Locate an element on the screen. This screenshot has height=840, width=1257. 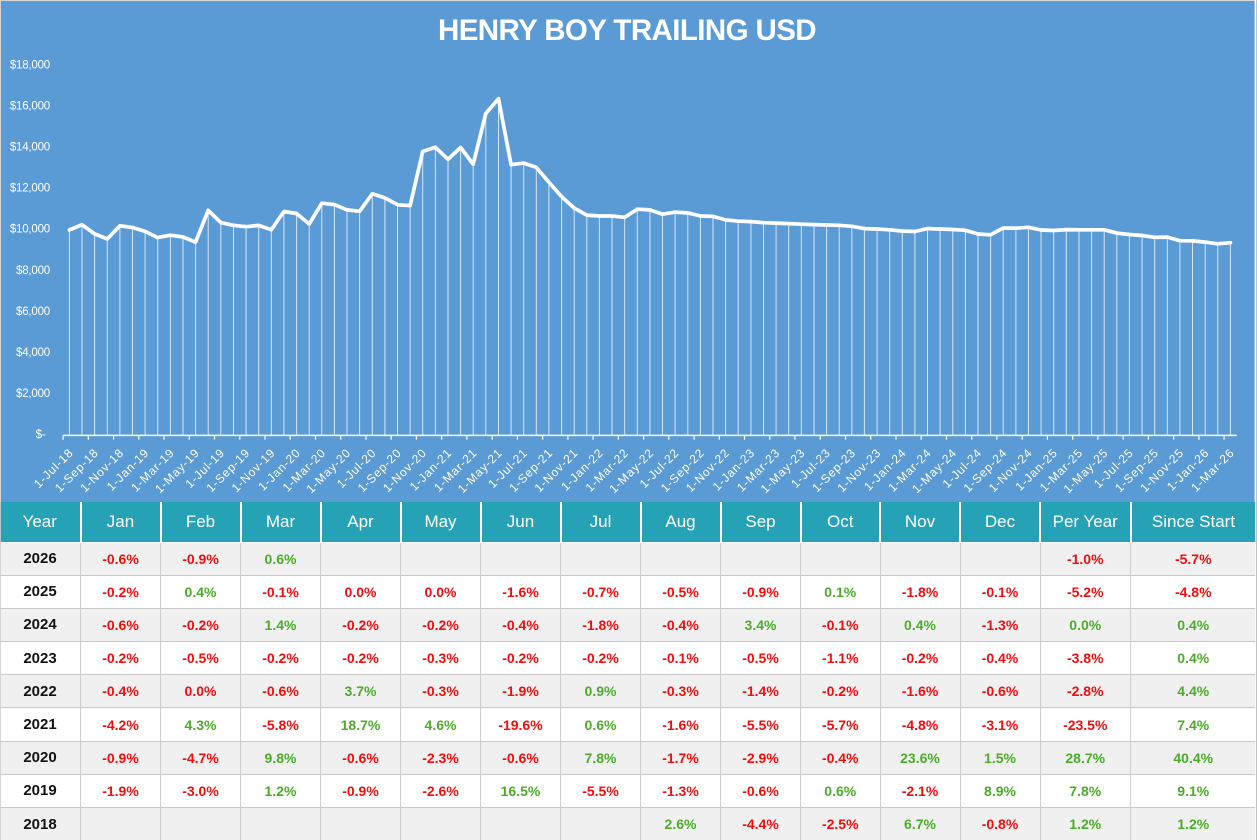
svg-text: $6,000 is located at coordinates (33, 312).